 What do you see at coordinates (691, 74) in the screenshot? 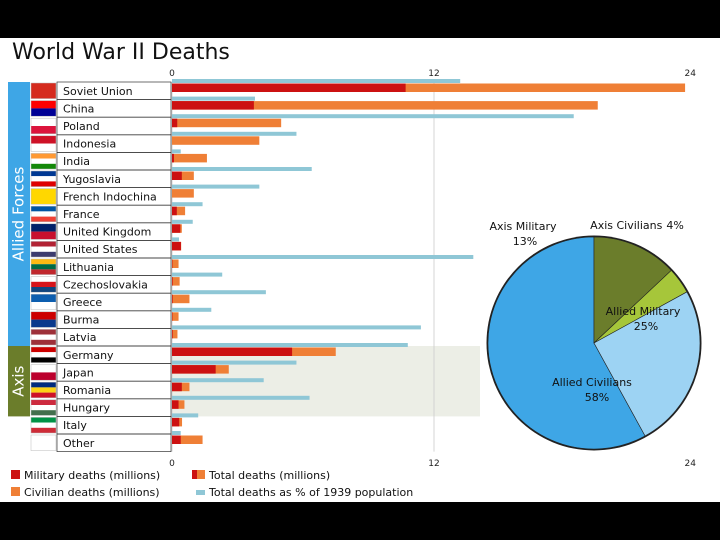
I see `tick-label-top: 24` at bounding box center [691, 74].